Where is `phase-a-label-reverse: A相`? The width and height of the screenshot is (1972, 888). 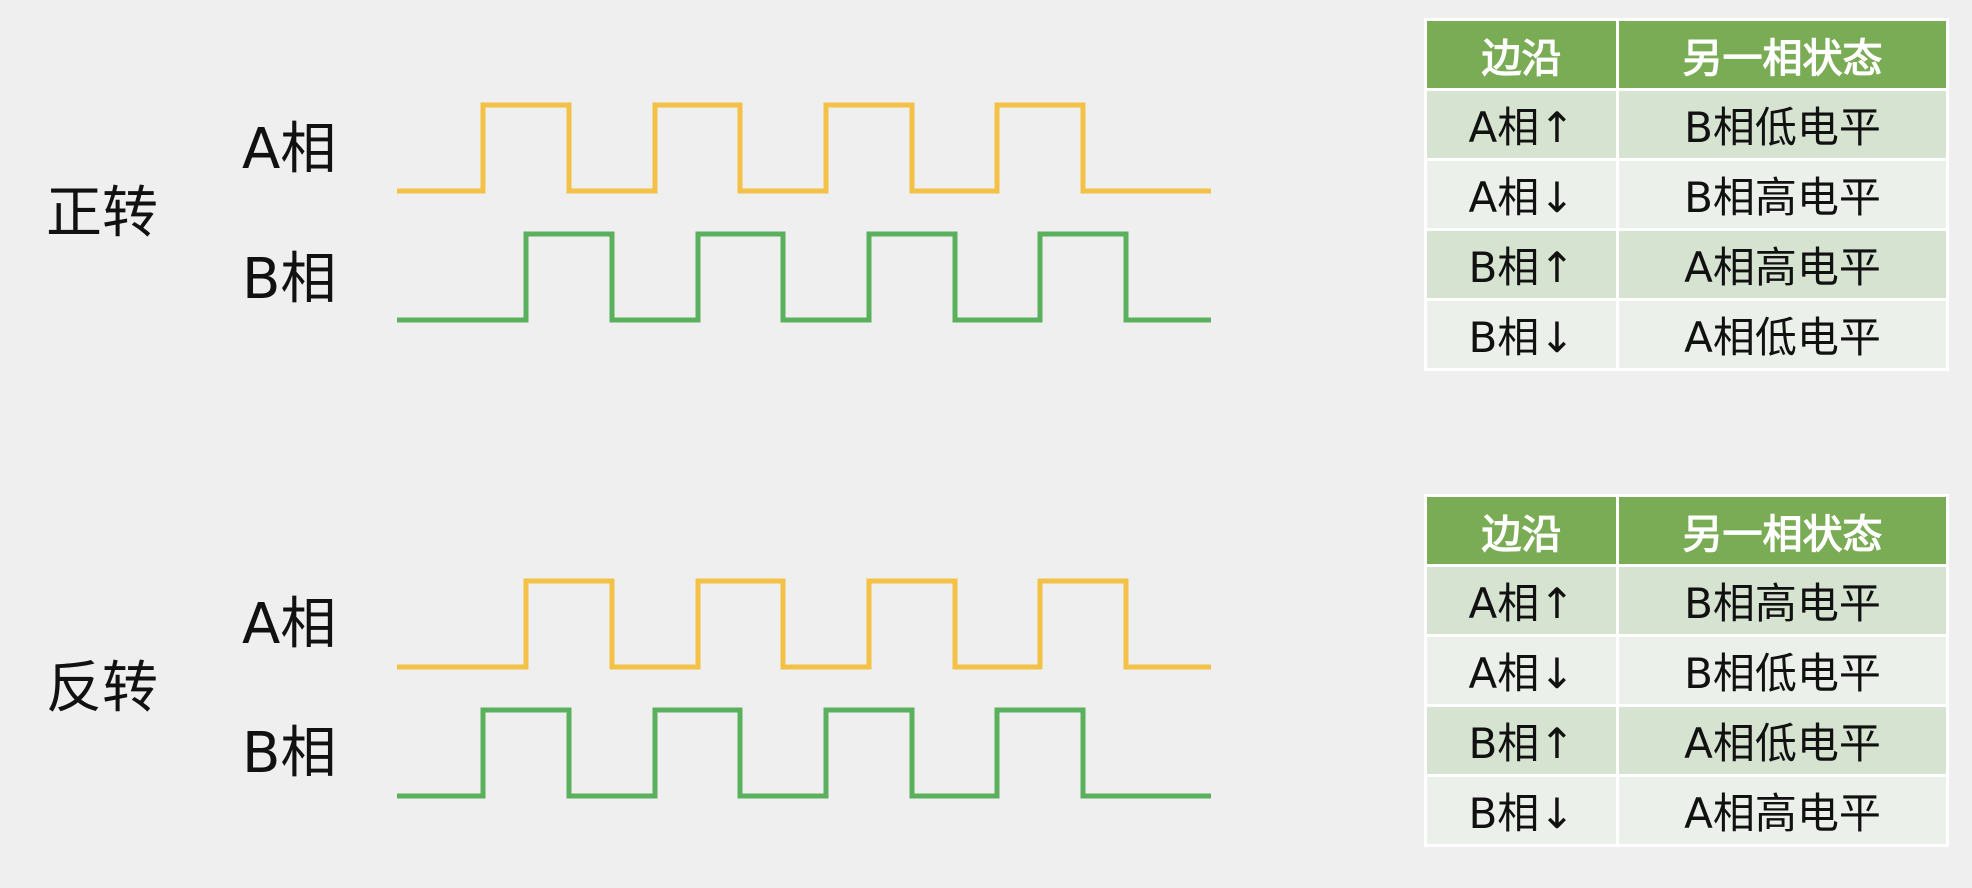 phase-a-label-reverse: A相 is located at coordinates (289, 624).